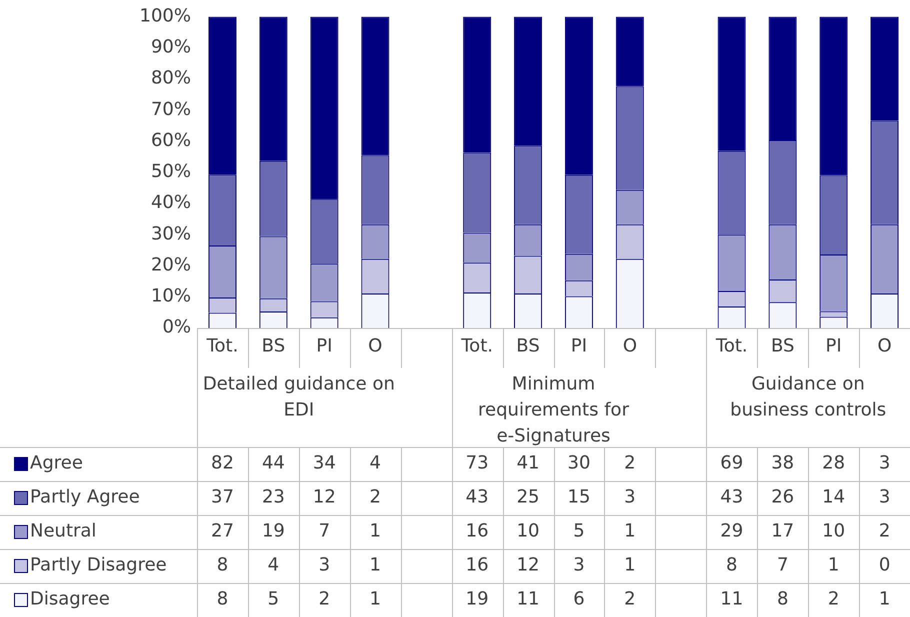 The image size is (910, 617). What do you see at coordinates (170, 171) in the screenshot?
I see `y-tick-label: 50%` at bounding box center [170, 171].